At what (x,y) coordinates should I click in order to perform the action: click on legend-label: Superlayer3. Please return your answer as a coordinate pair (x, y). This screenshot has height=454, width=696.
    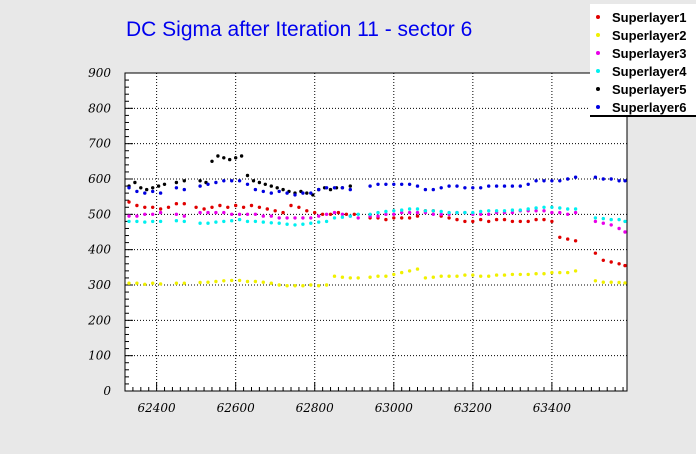
    Looking at the image, I should click on (649, 53).